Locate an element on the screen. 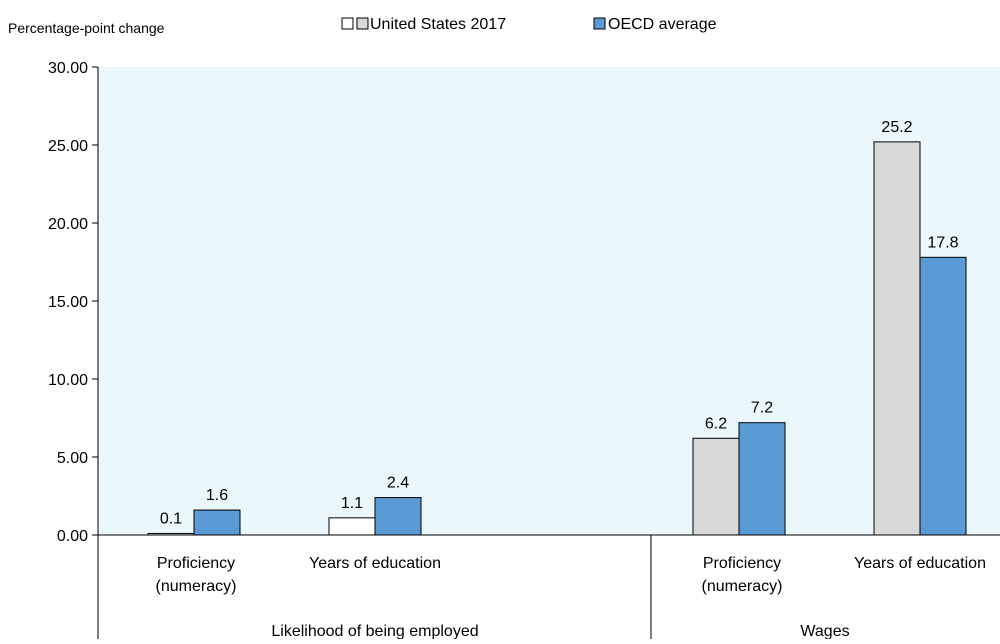 The width and height of the screenshot is (1000, 644). legend-label-united-states: United States 2017 is located at coordinates (438, 24).